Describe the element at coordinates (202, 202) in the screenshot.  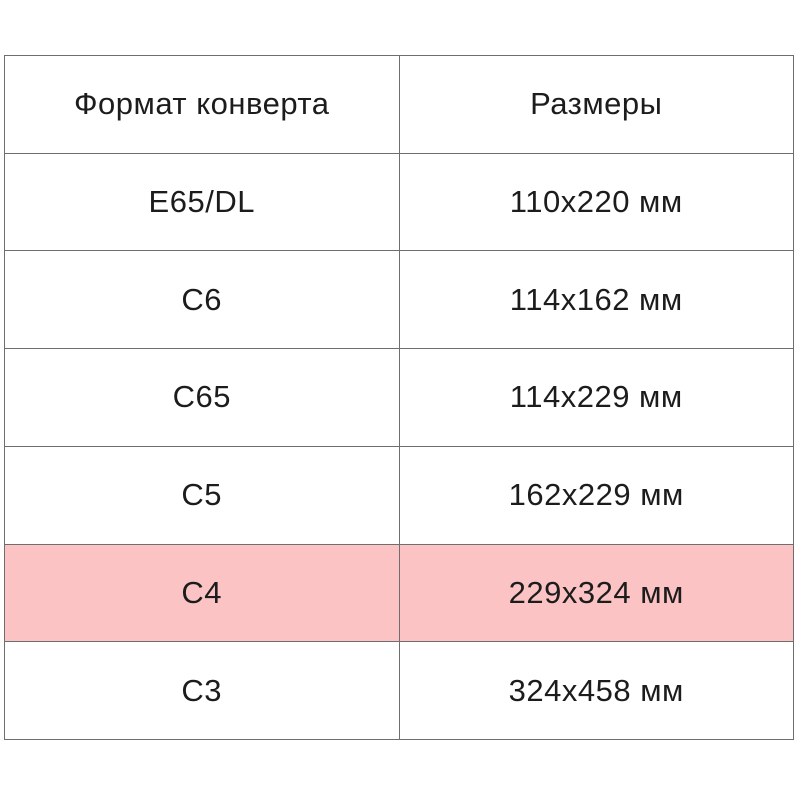
I see `cell-format: E65/DL` at that location.